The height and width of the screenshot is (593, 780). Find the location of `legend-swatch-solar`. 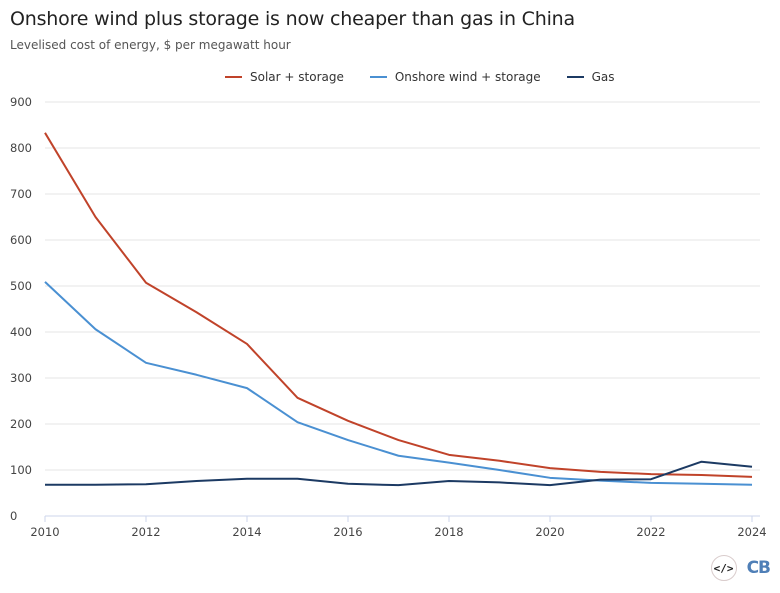

legend-swatch-solar is located at coordinates (233, 77).